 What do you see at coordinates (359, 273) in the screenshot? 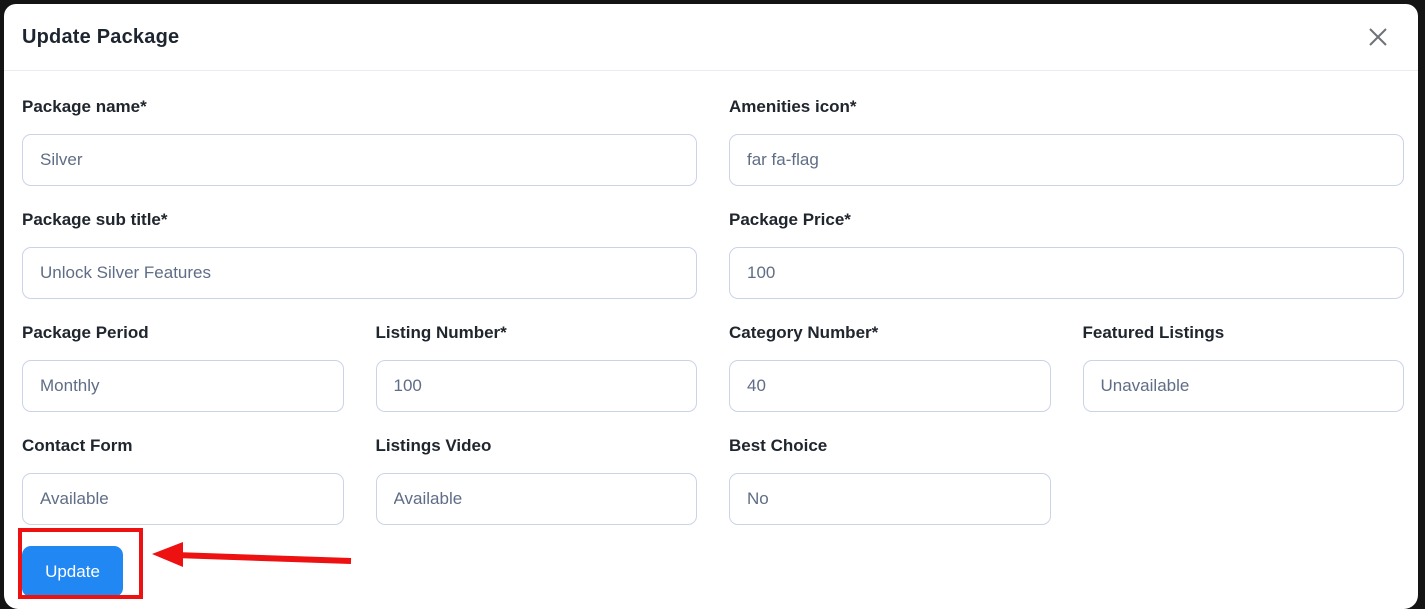
I see `package-subtitle-input` at bounding box center [359, 273].